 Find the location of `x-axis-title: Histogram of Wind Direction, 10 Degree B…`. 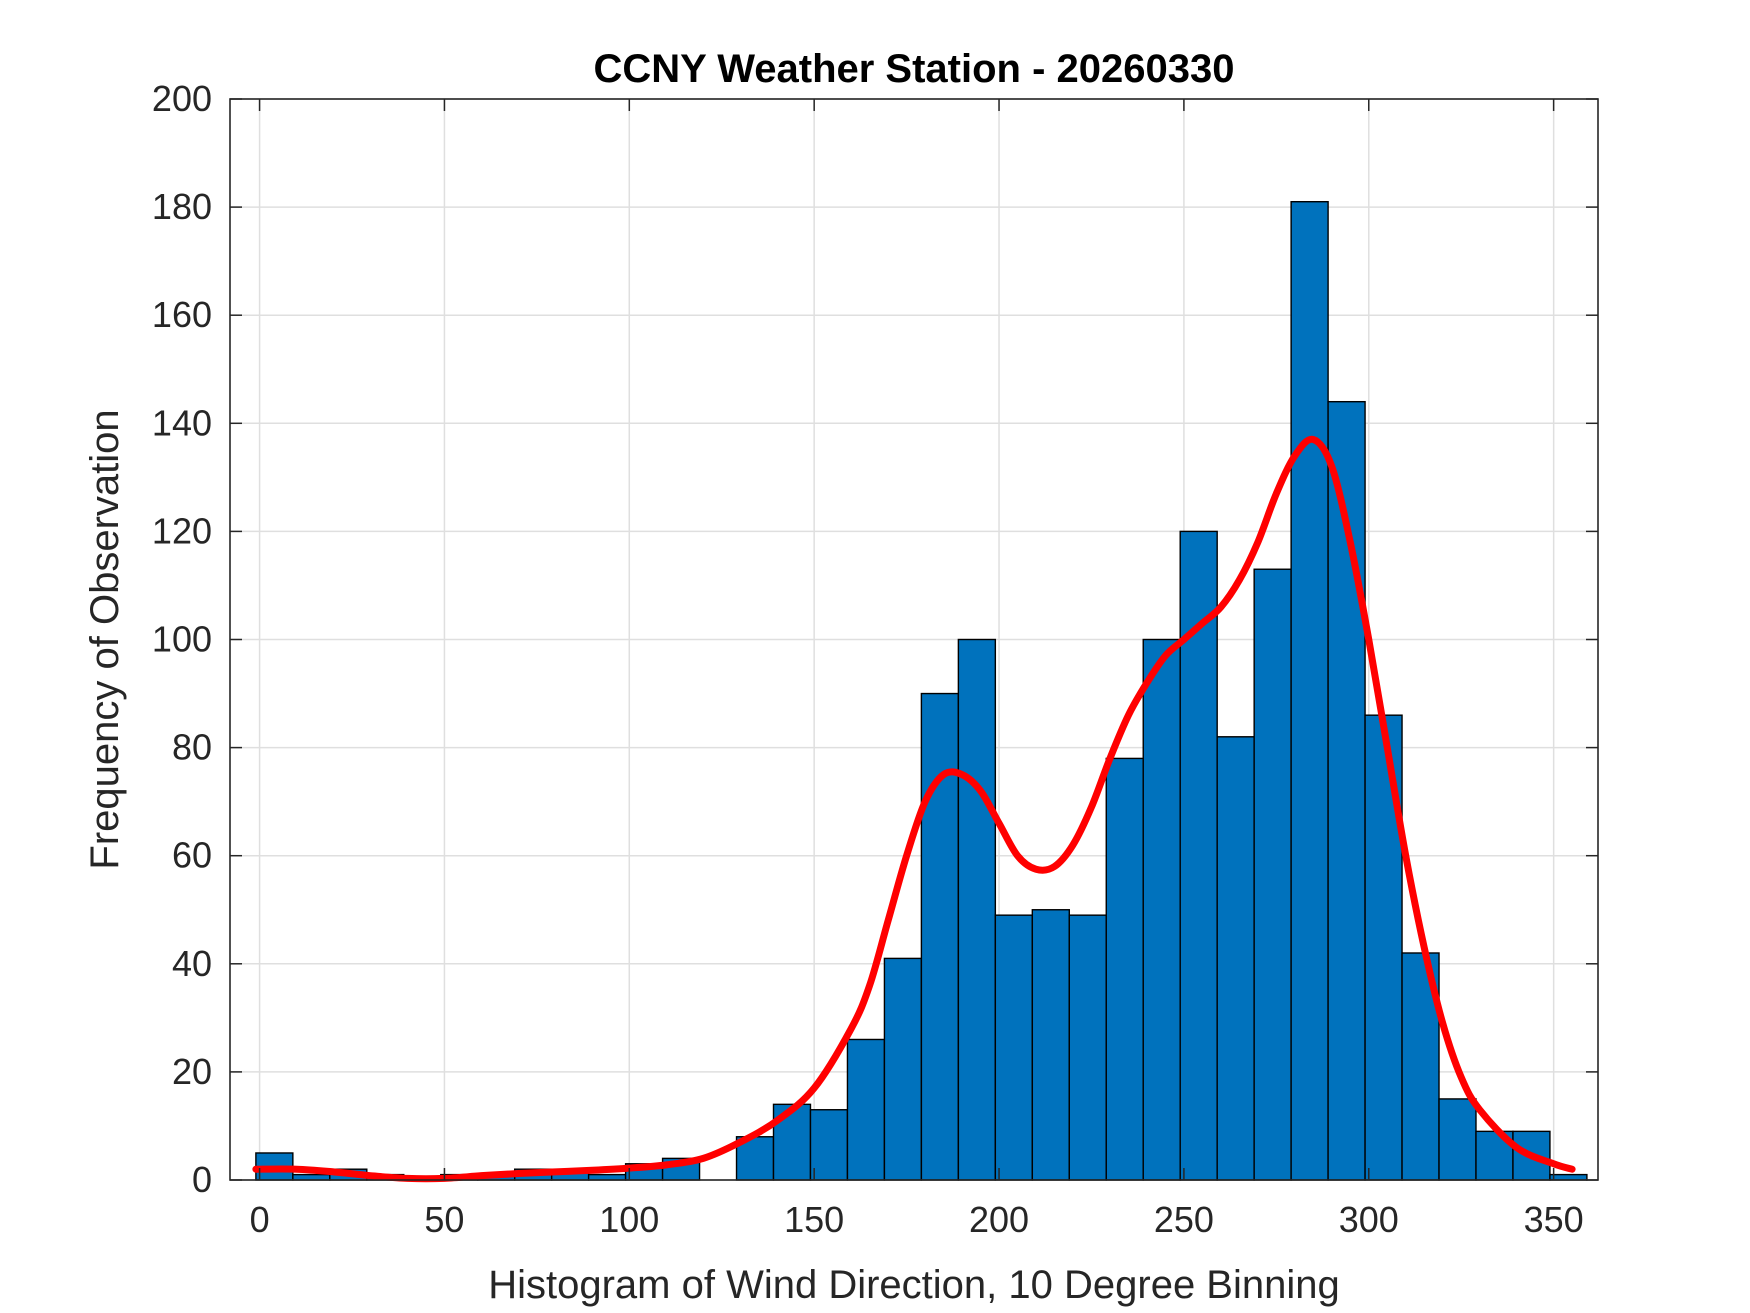

x-axis-title: Histogram of Wind Direction, 10 Degree B… is located at coordinates (914, 1285).